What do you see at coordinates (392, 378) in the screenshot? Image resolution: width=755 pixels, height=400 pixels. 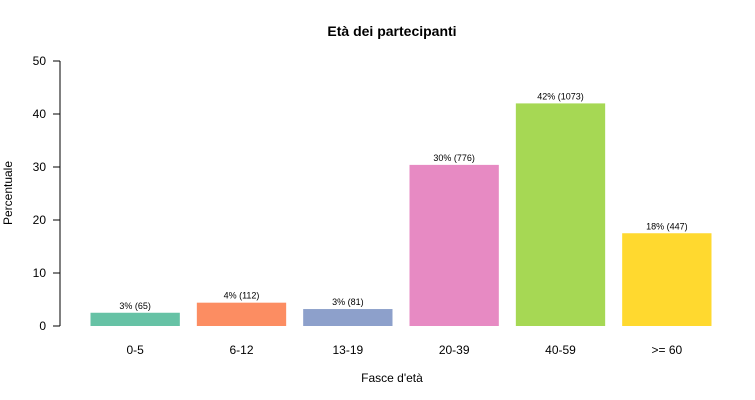 I see `x-axis-label: Fasce d'età` at bounding box center [392, 378].